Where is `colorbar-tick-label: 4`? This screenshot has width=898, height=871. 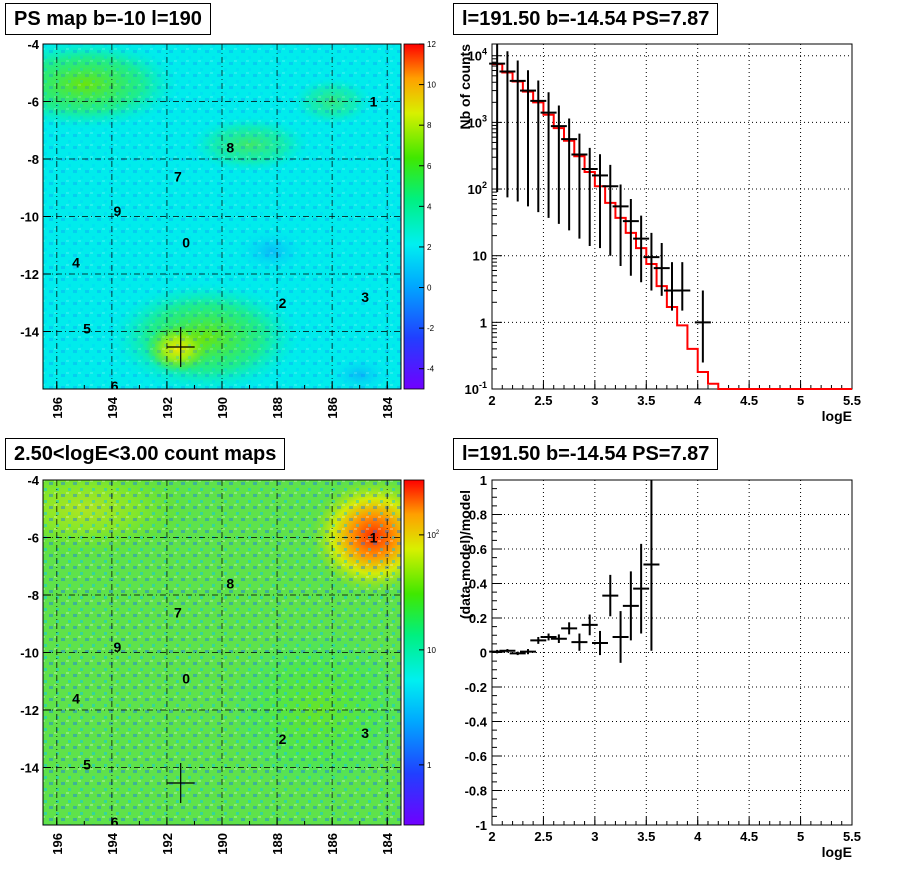 colorbar-tick-label: 4 is located at coordinates (429, 206).